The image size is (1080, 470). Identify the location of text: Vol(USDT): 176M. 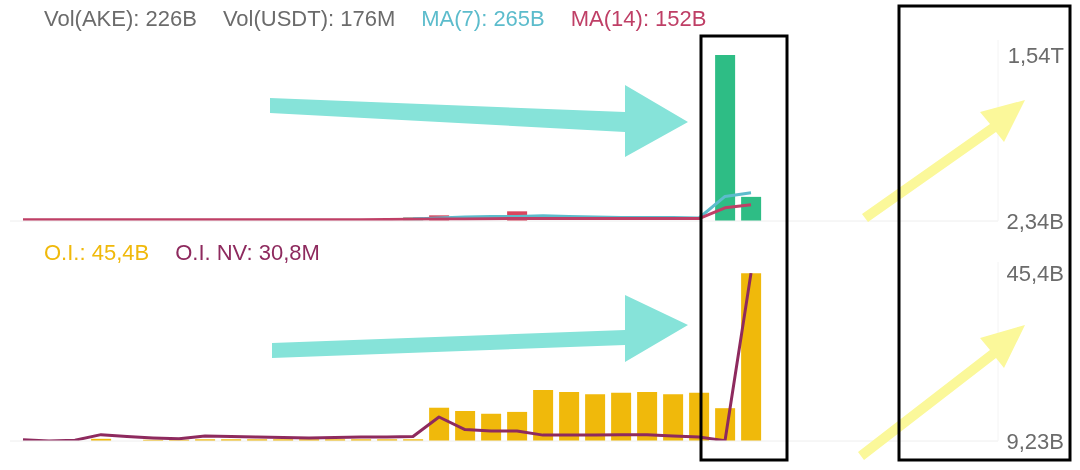
(309, 18).